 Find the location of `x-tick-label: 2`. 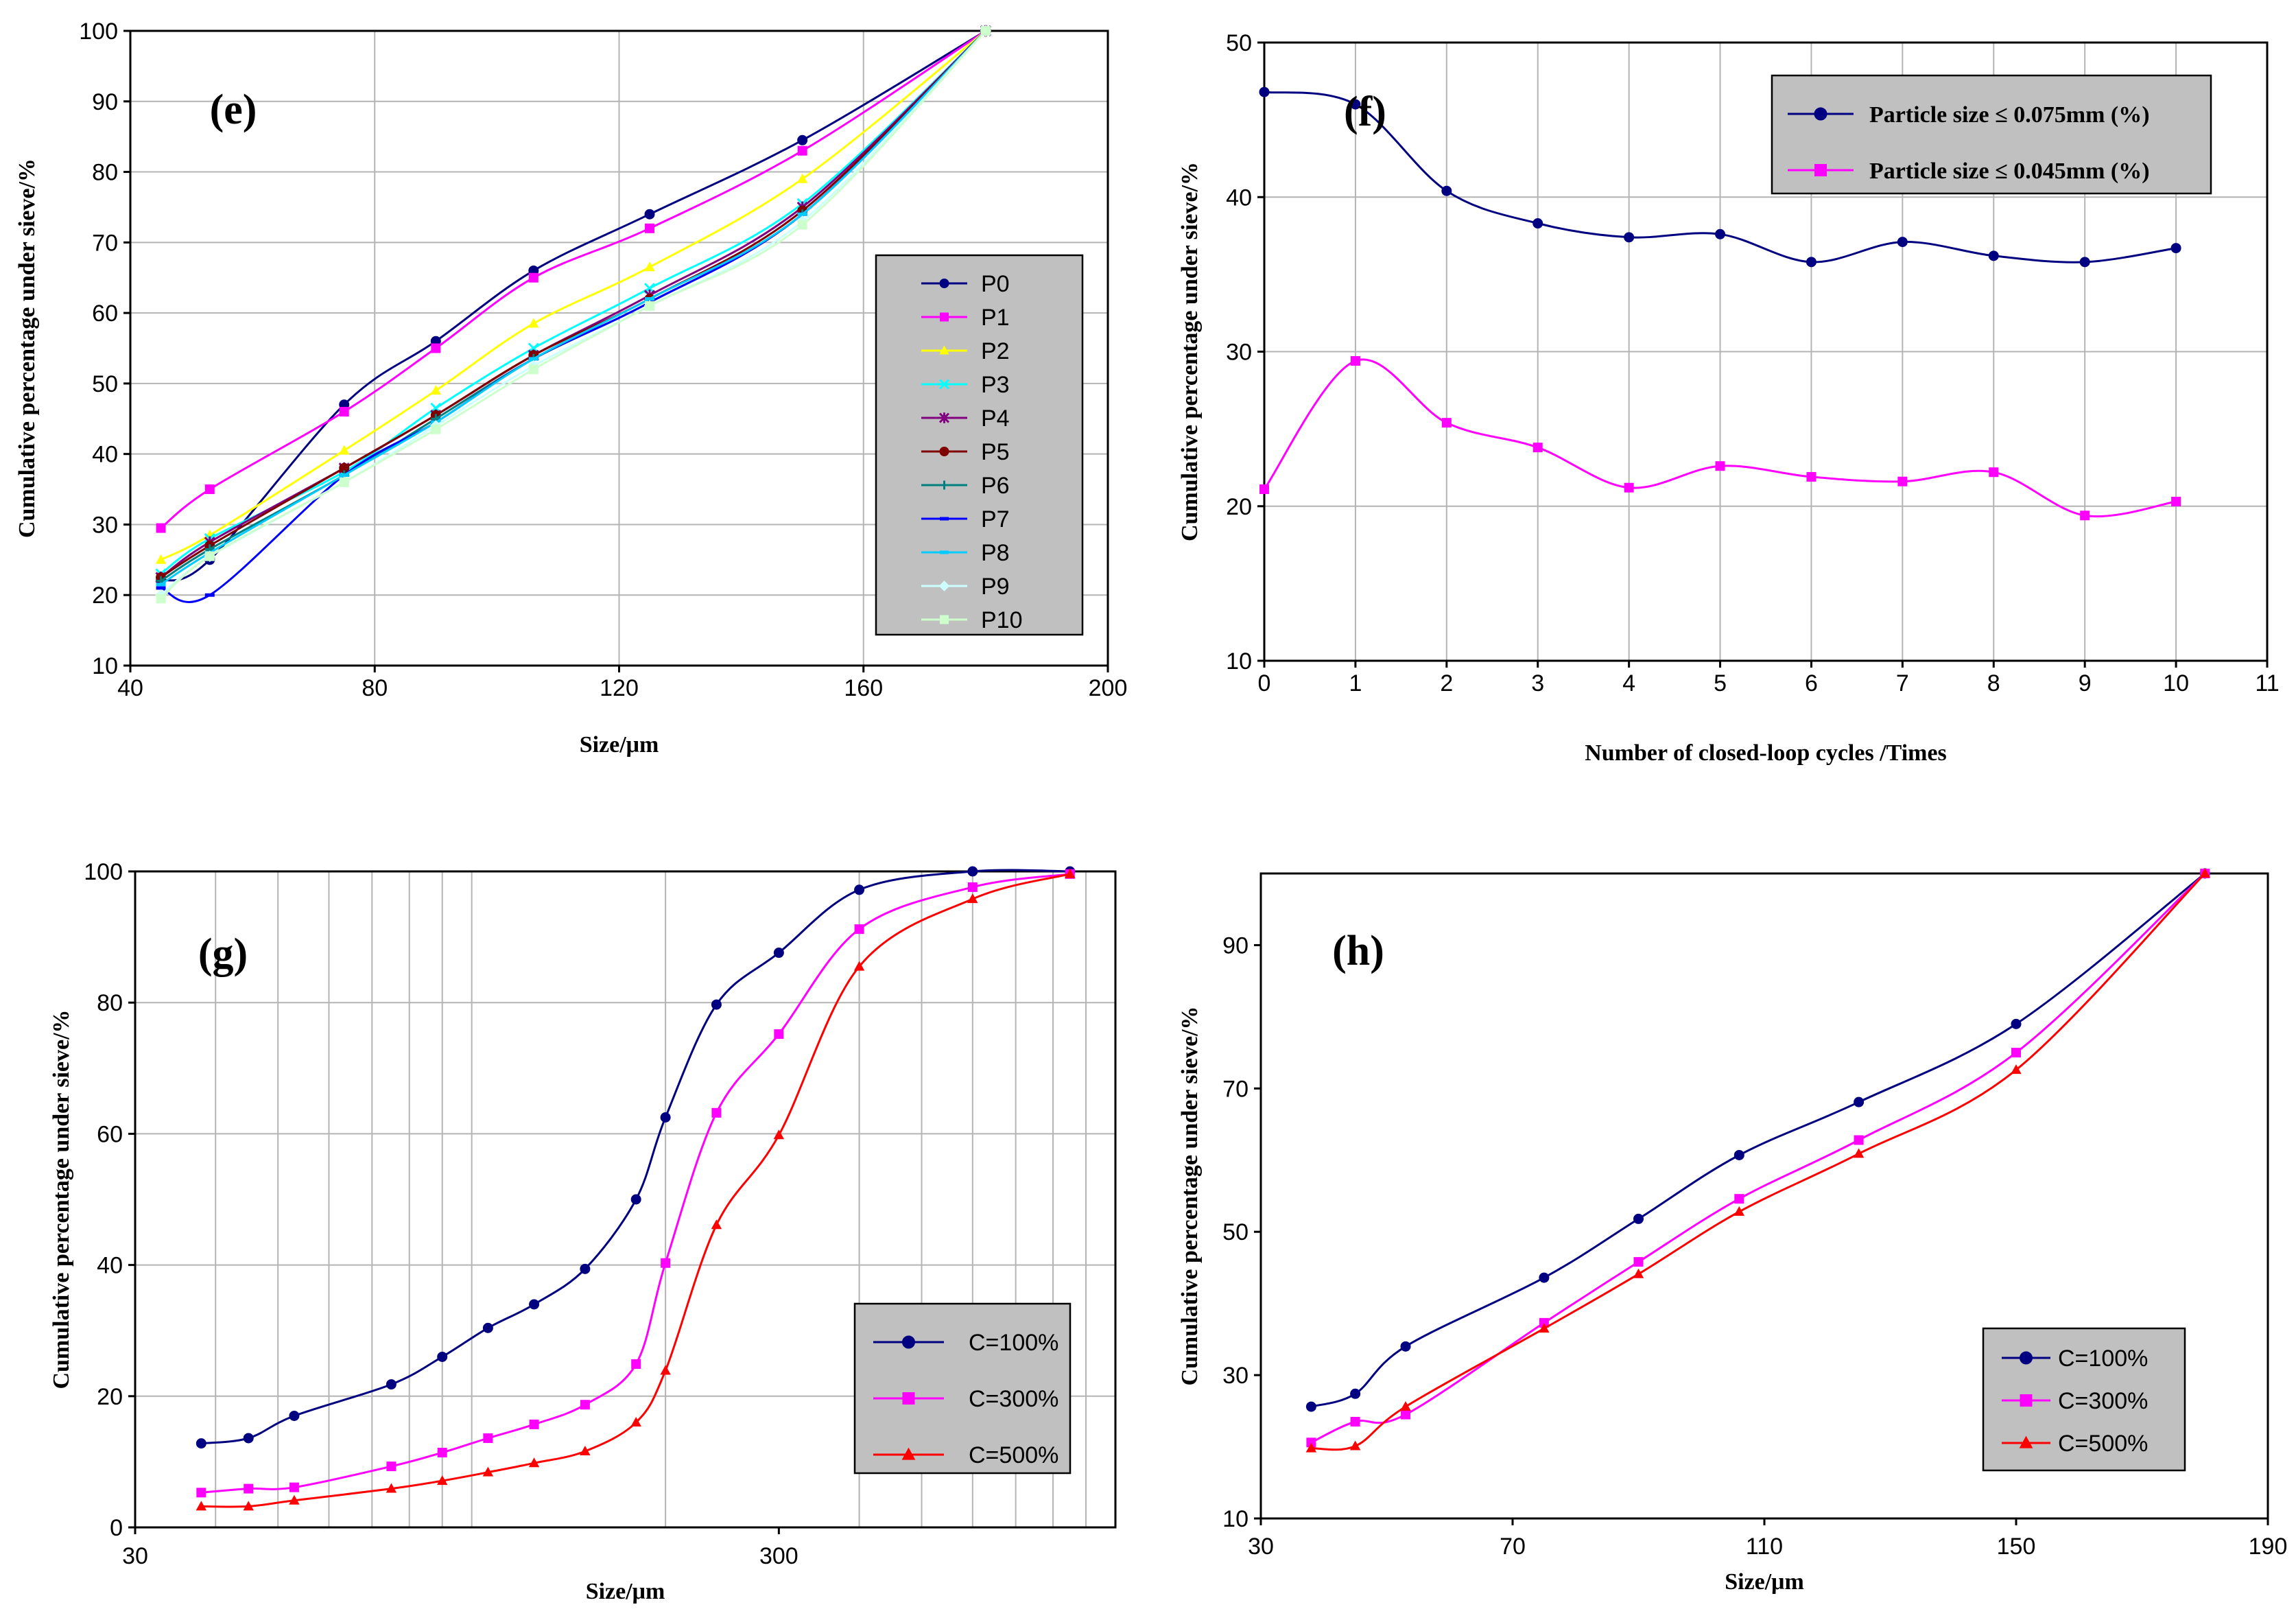

x-tick-label: 2 is located at coordinates (1446, 683).